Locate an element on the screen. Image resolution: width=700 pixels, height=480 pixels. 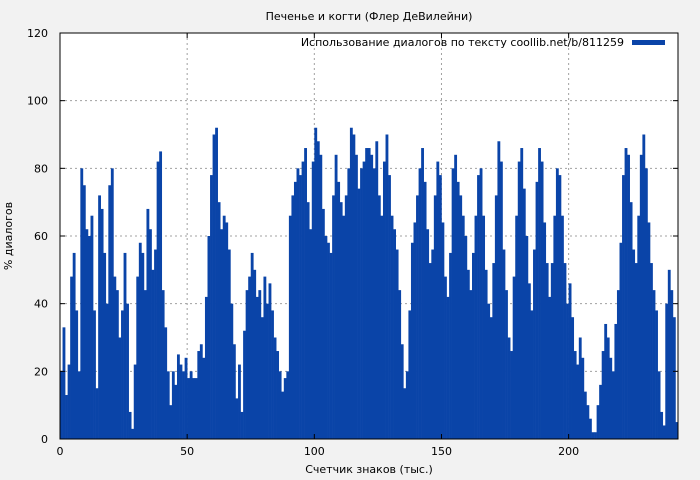
y-tick-label: 80 is located at coordinates (41, 168).